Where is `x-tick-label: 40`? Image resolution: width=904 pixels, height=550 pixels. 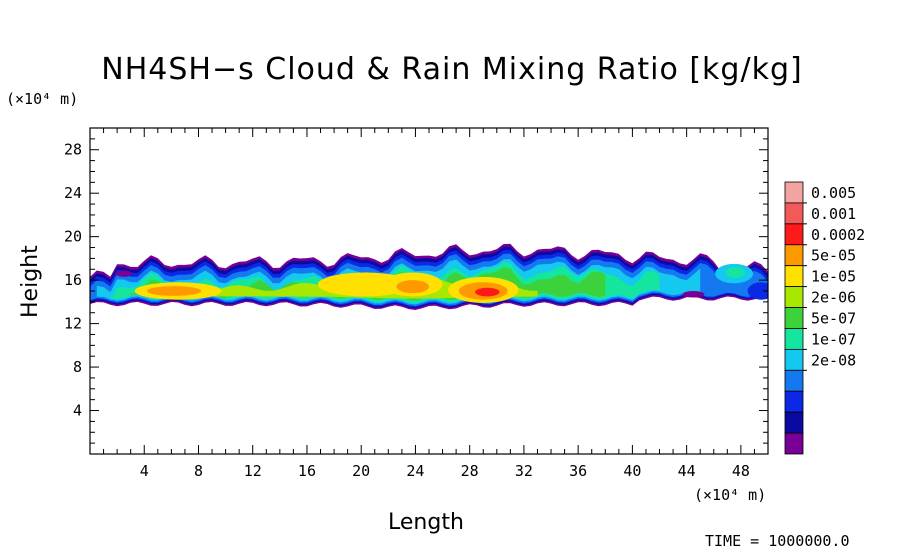 x-tick-label: 40 is located at coordinates (632, 471).